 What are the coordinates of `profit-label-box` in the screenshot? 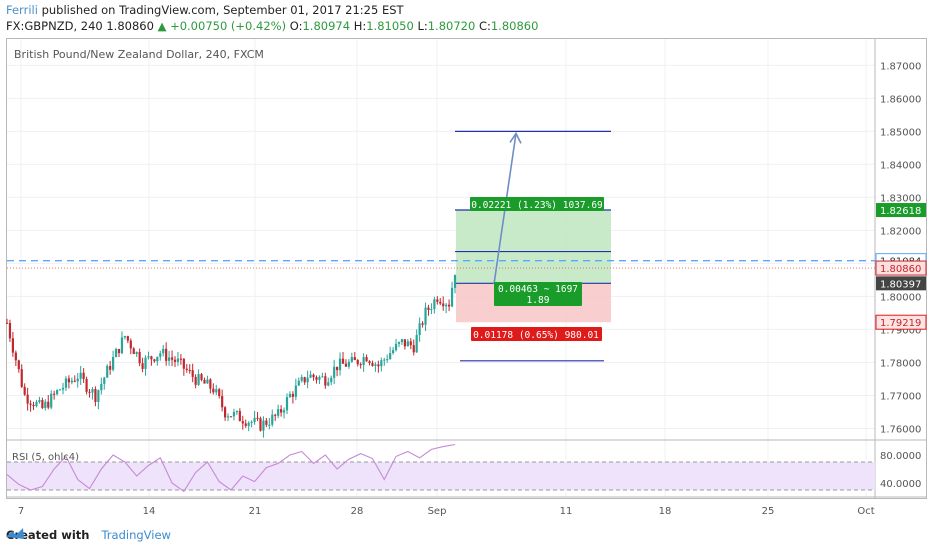 It's located at (537, 204).